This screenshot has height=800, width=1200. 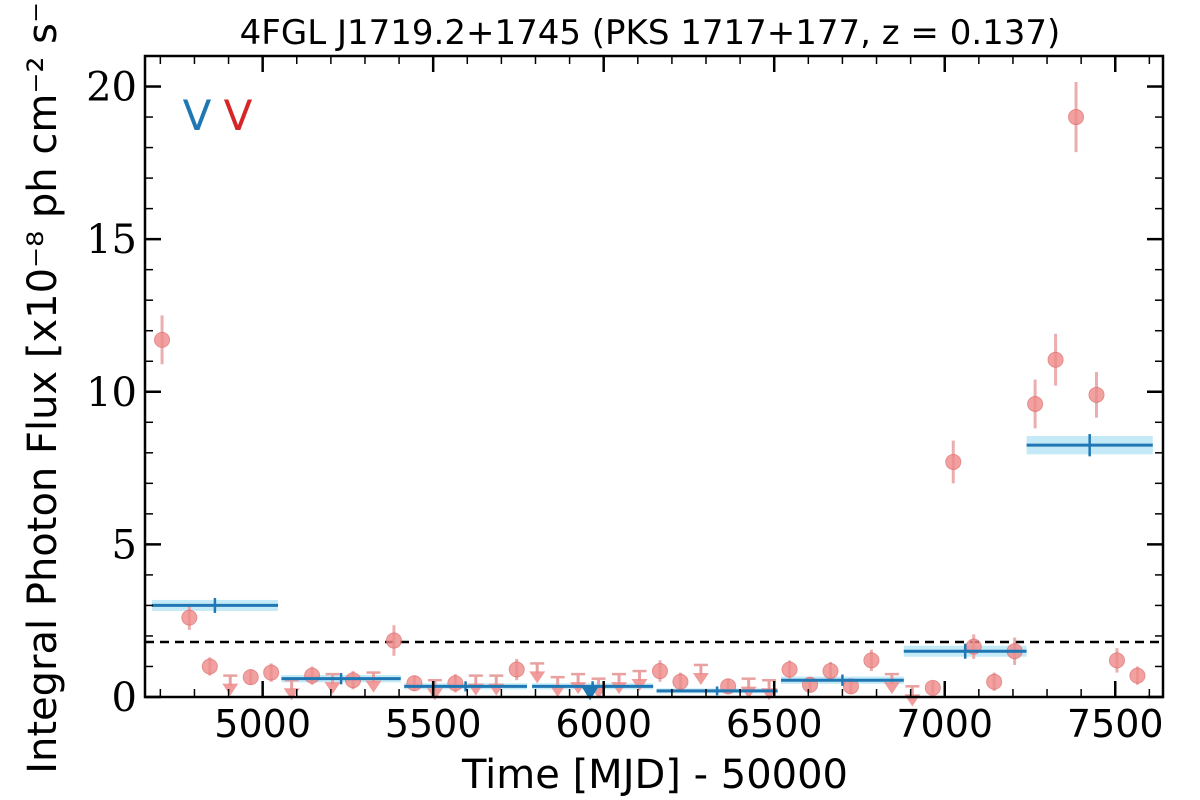 What do you see at coordinates (590, 694) in the screenshot?
I see `bin-upper-limit-arrow` at bounding box center [590, 694].